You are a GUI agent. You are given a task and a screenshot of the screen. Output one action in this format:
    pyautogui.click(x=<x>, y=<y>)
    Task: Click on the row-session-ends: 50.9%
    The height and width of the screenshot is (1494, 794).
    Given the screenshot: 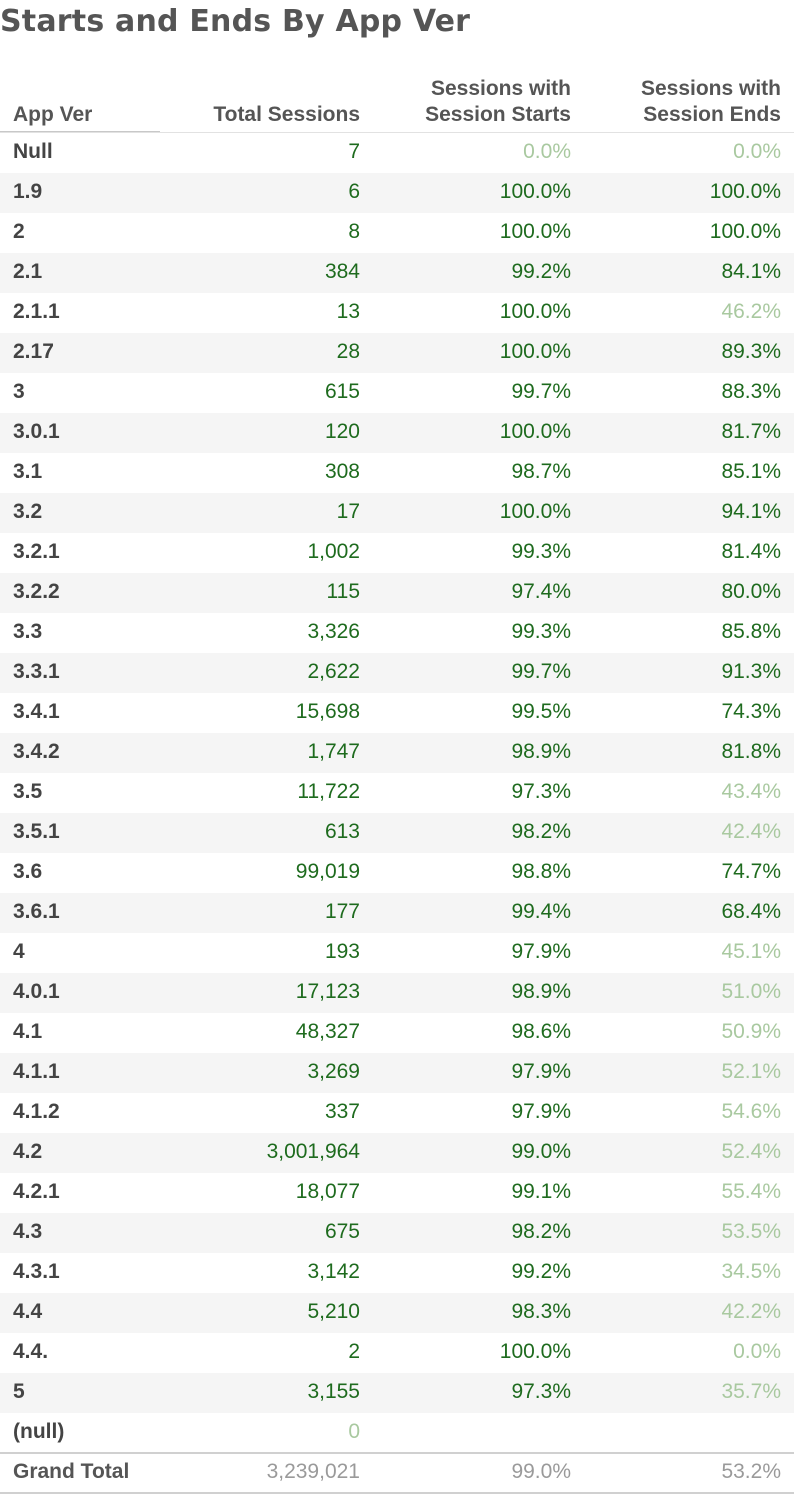 What is the action you would take?
    pyautogui.click(x=751, y=1031)
    